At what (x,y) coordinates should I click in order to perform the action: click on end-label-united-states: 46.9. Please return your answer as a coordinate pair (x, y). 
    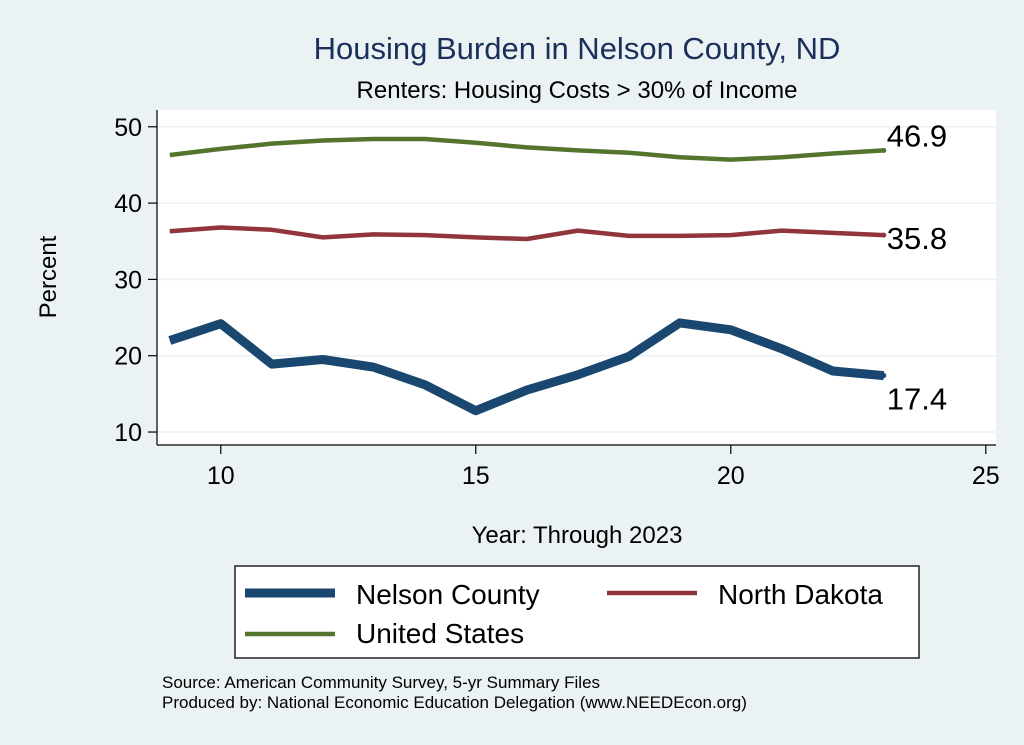
    Looking at the image, I should click on (917, 135).